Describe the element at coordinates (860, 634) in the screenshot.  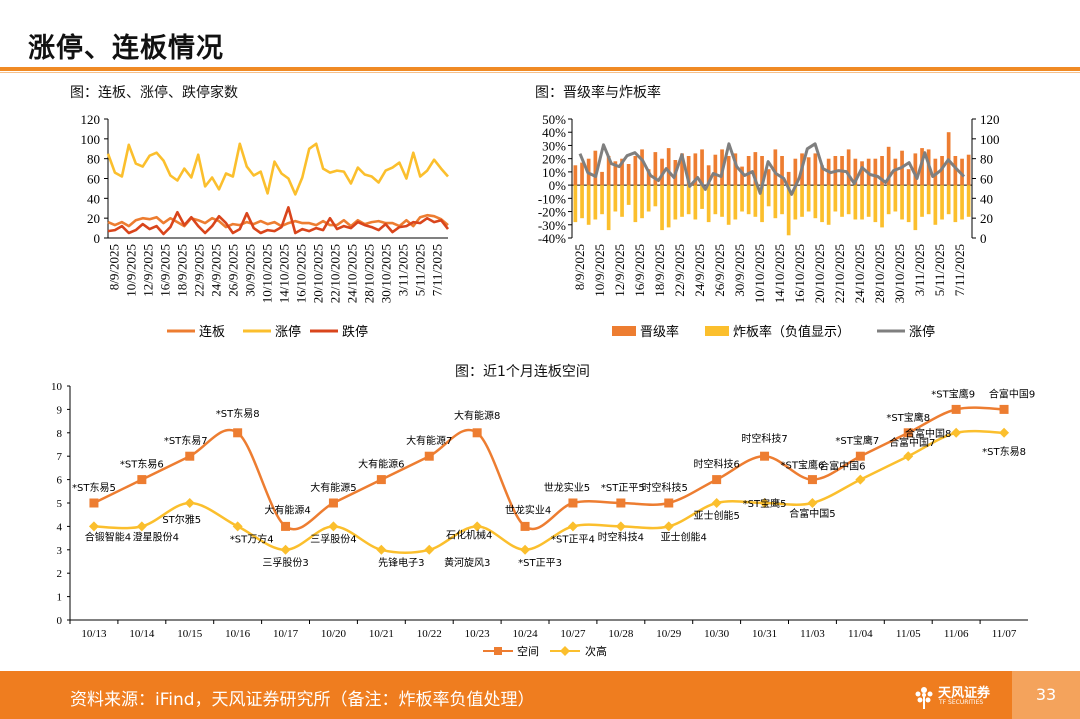
I see `chart3-xtick-label: 11/04` at that location.